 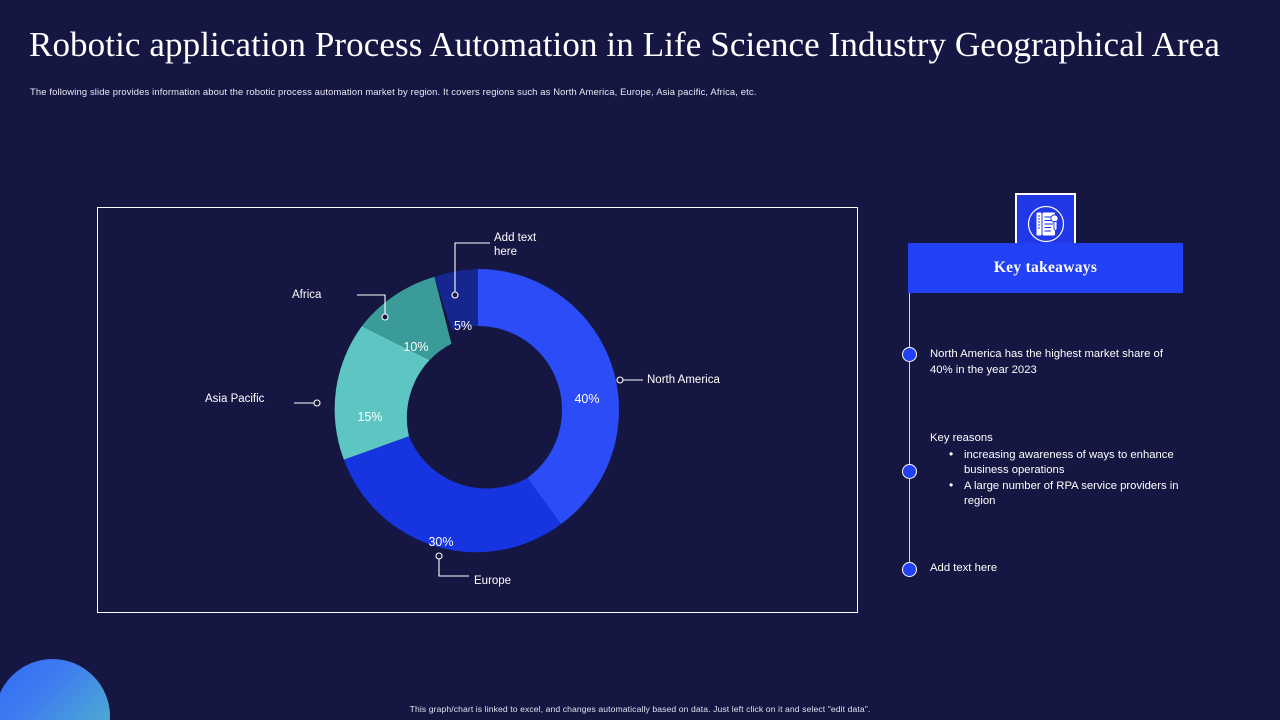 I want to click on slice-value-africa: 10%, so click(x=415, y=347).